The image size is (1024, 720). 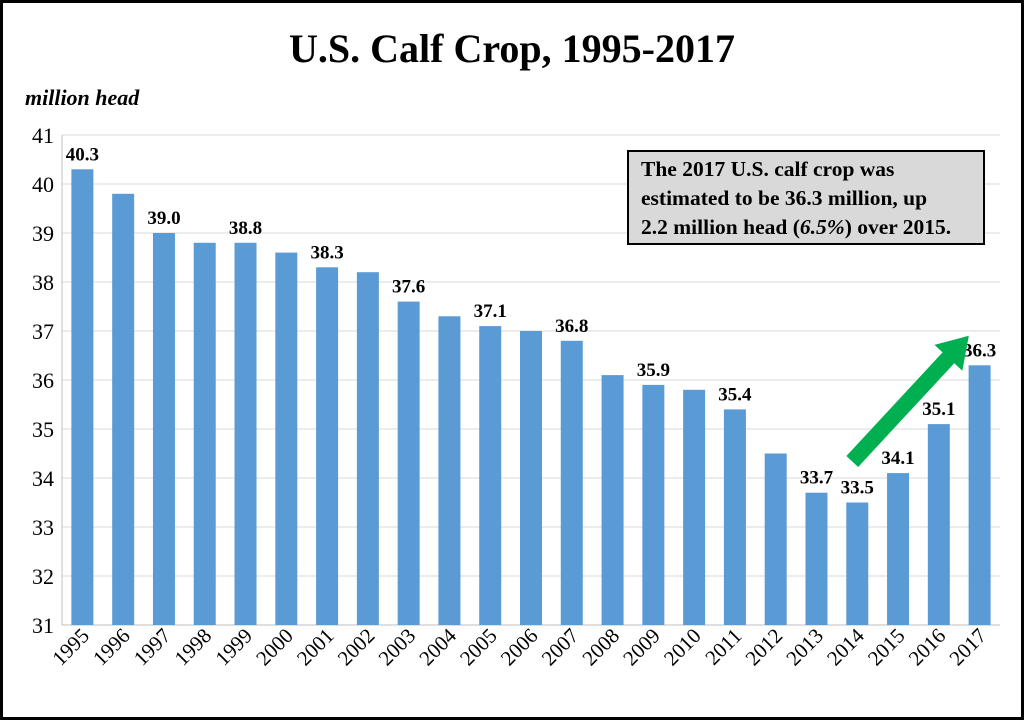 I want to click on bar-2017, so click(x=979, y=495).